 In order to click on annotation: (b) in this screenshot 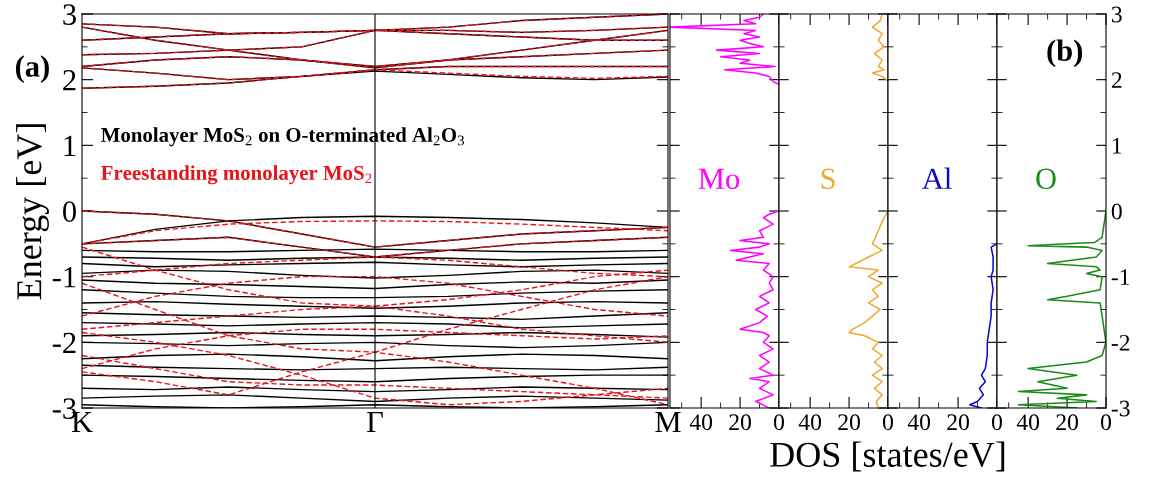, I will do `click(1065, 53)`.